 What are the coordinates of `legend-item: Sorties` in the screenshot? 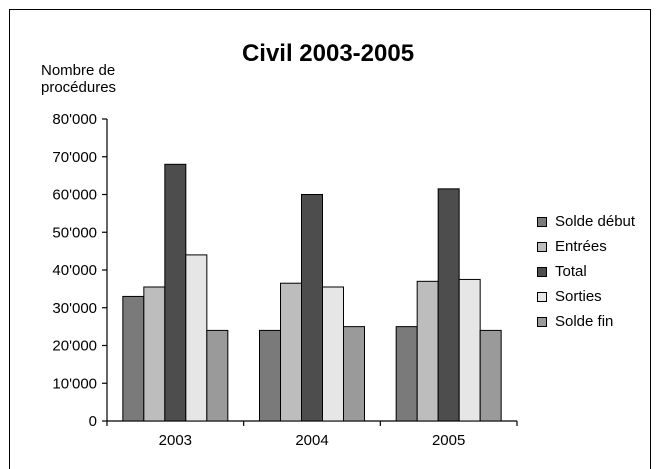 It's located at (586, 296).